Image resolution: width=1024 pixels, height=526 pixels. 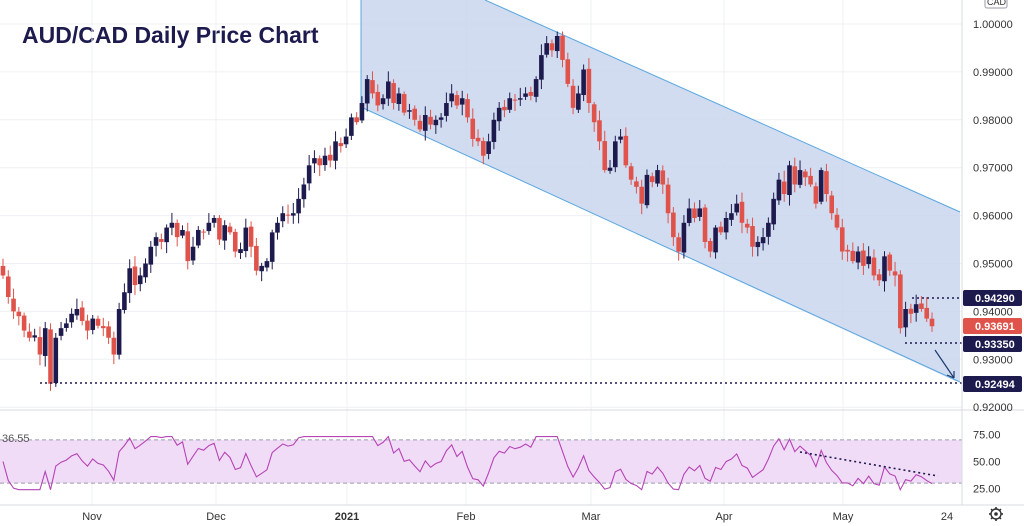 I want to click on price-levels, so click(x=501, y=340).